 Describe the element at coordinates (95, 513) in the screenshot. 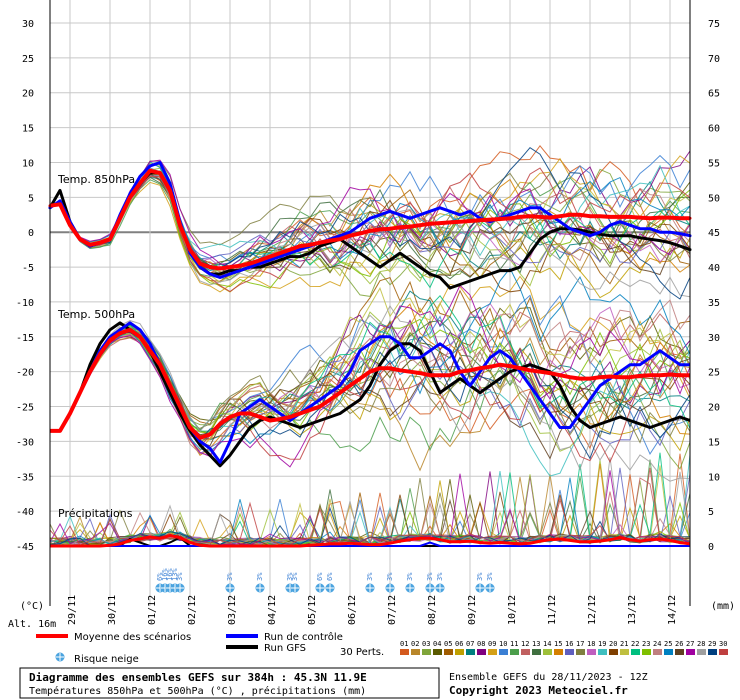

I see `panel-label-precip: Précipitations` at that location.